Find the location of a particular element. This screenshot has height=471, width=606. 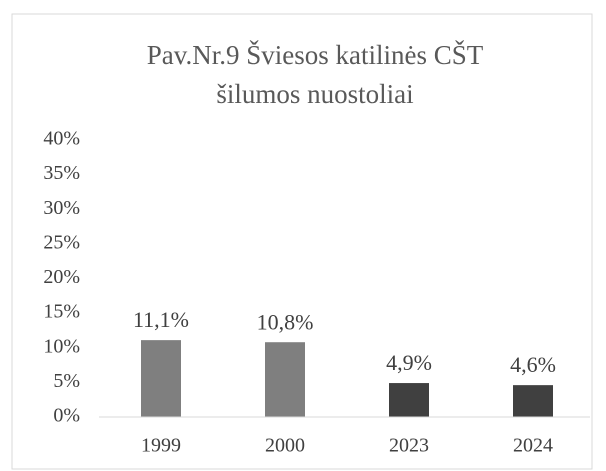

x-tick-label: 2024 is located at coordinates (533, 446).